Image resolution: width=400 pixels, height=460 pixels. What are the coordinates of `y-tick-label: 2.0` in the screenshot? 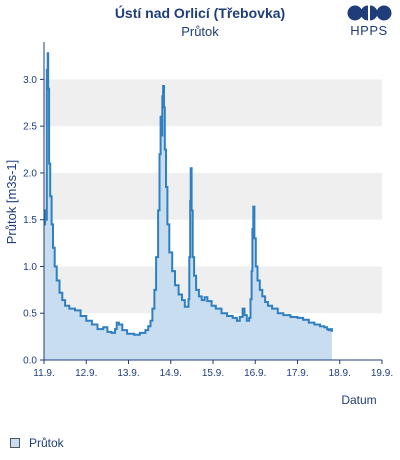 It's located at (30, 173).